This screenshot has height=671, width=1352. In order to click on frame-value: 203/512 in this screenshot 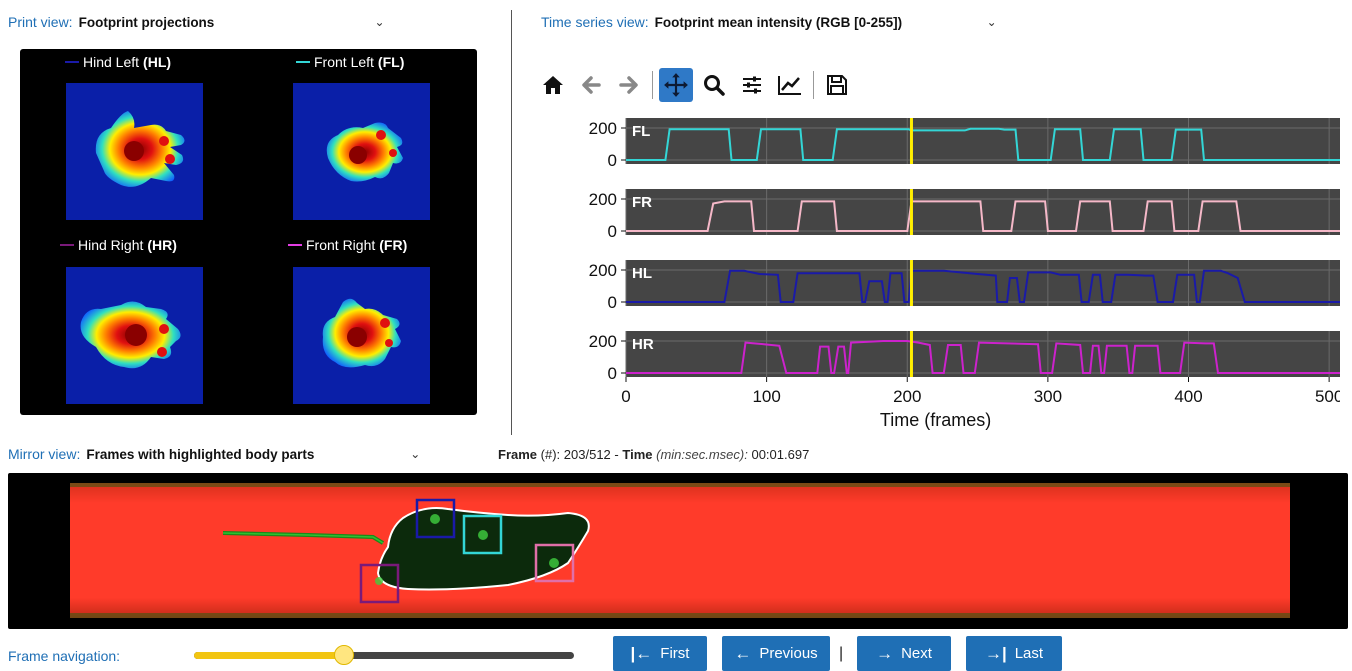, I will do `click(587, 454)`.